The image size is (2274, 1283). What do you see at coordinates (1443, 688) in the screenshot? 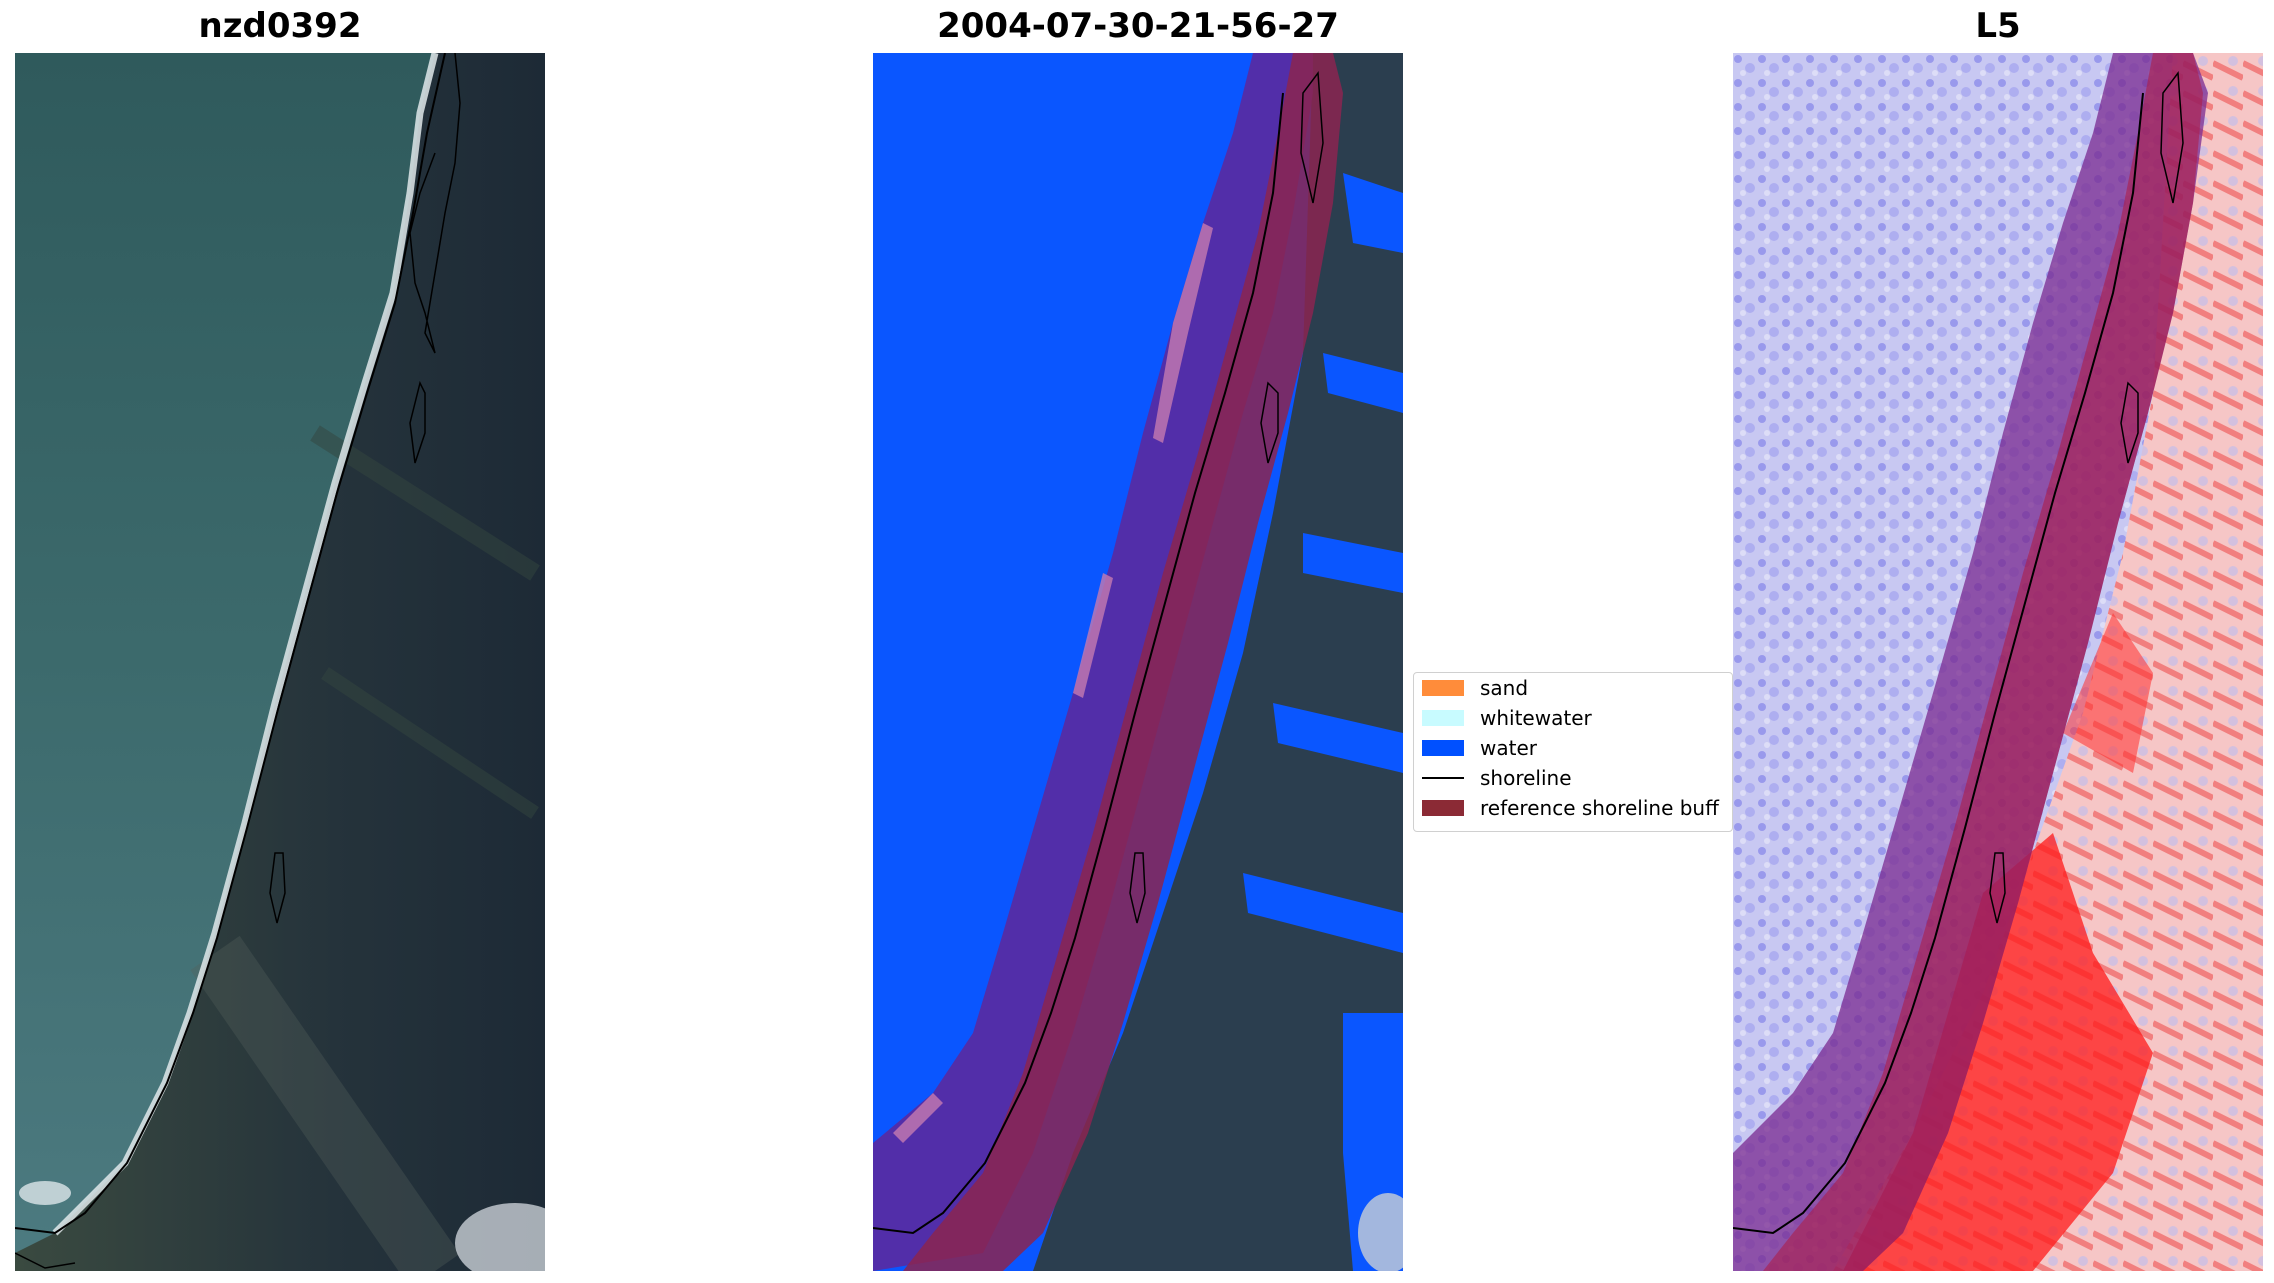
I see `sand-swatch` at bounding box center [1443, 688].